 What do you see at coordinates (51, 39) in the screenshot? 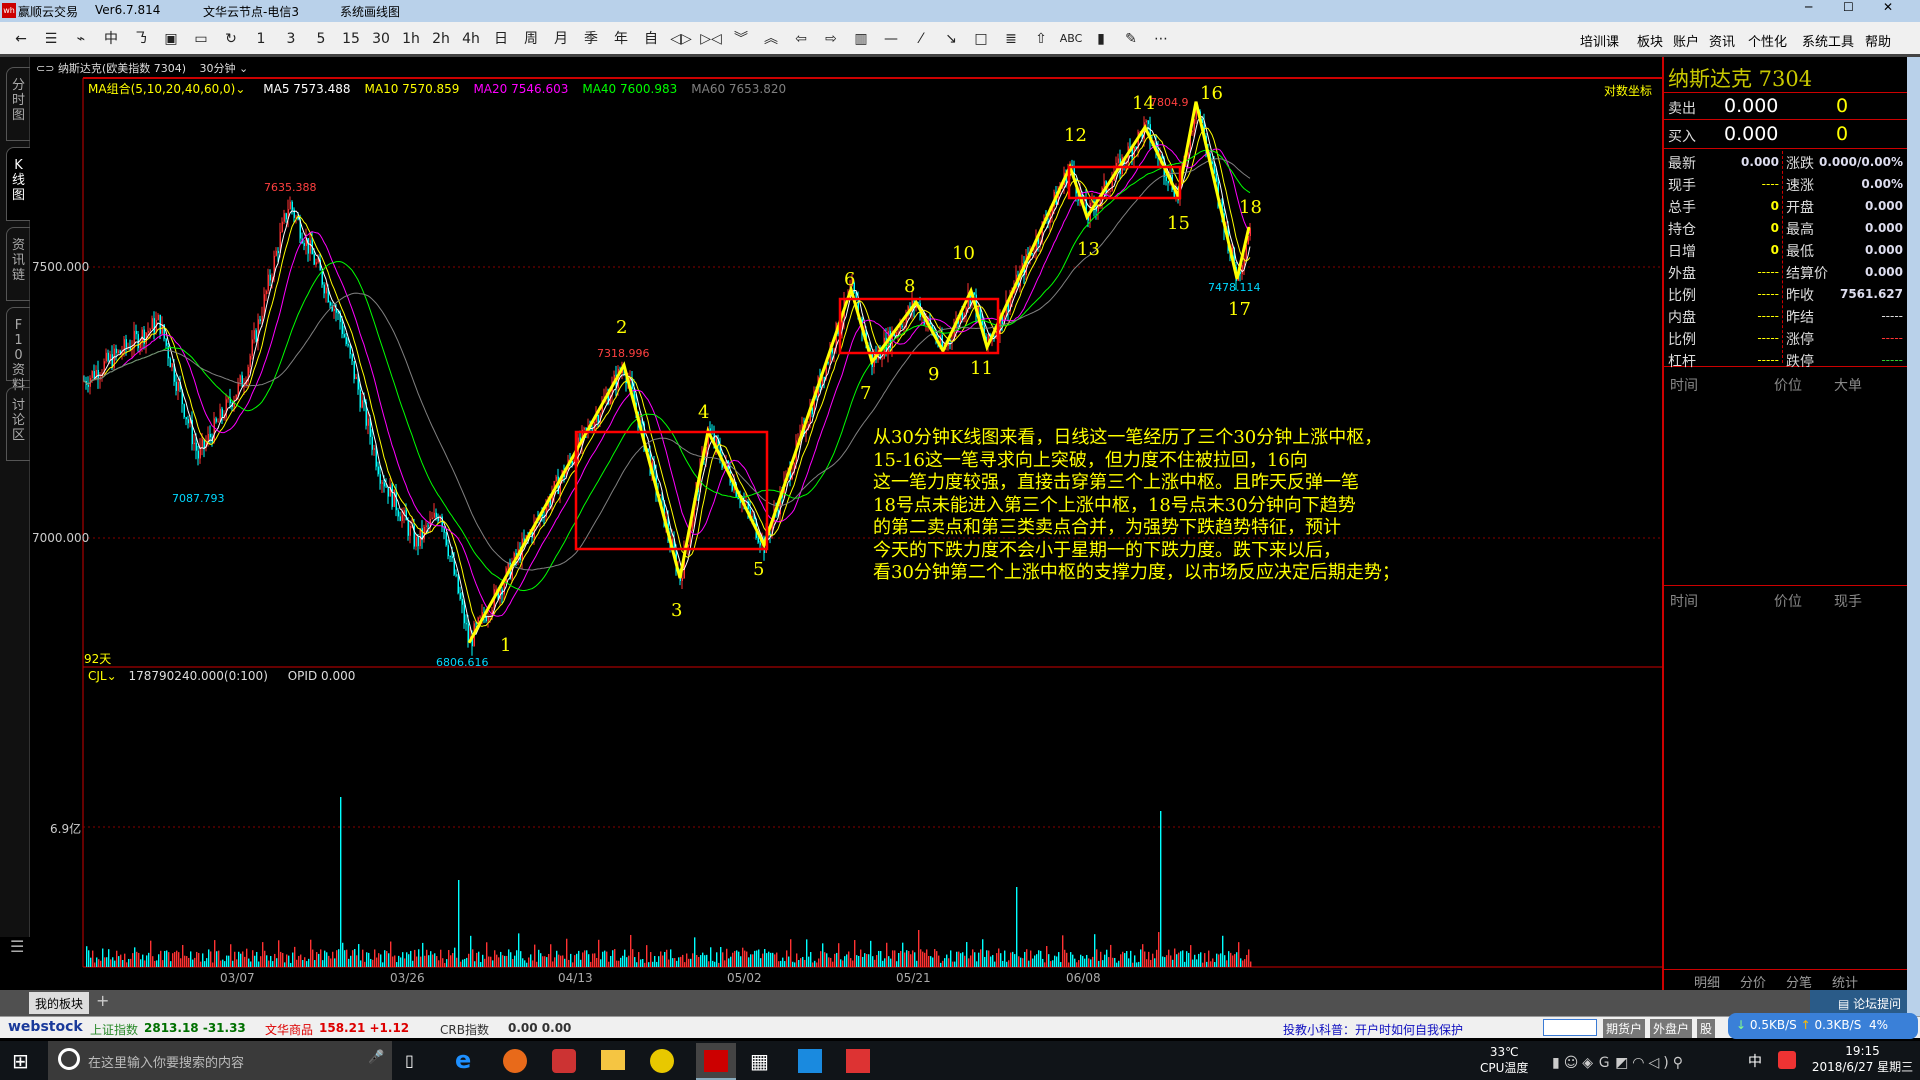
I see `list-icon: ☰` at bounding box center [51, 39].